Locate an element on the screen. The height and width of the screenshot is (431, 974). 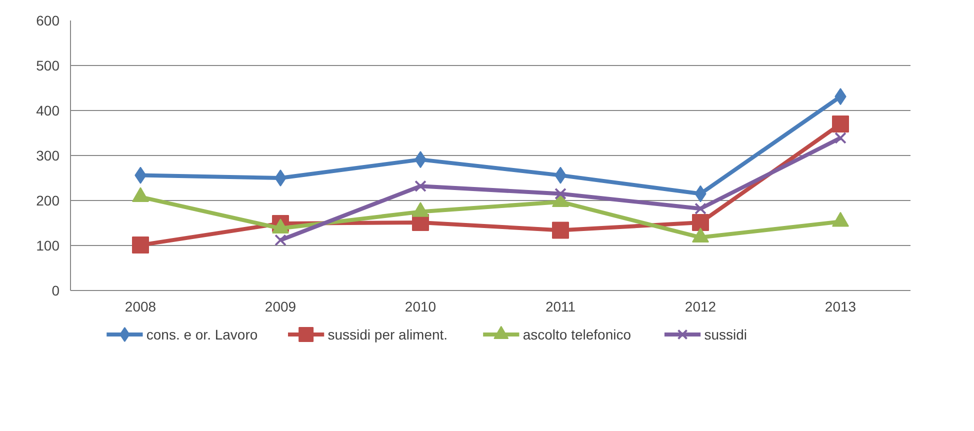
y-tick-label: 200 is located at coordinates (48, 200).